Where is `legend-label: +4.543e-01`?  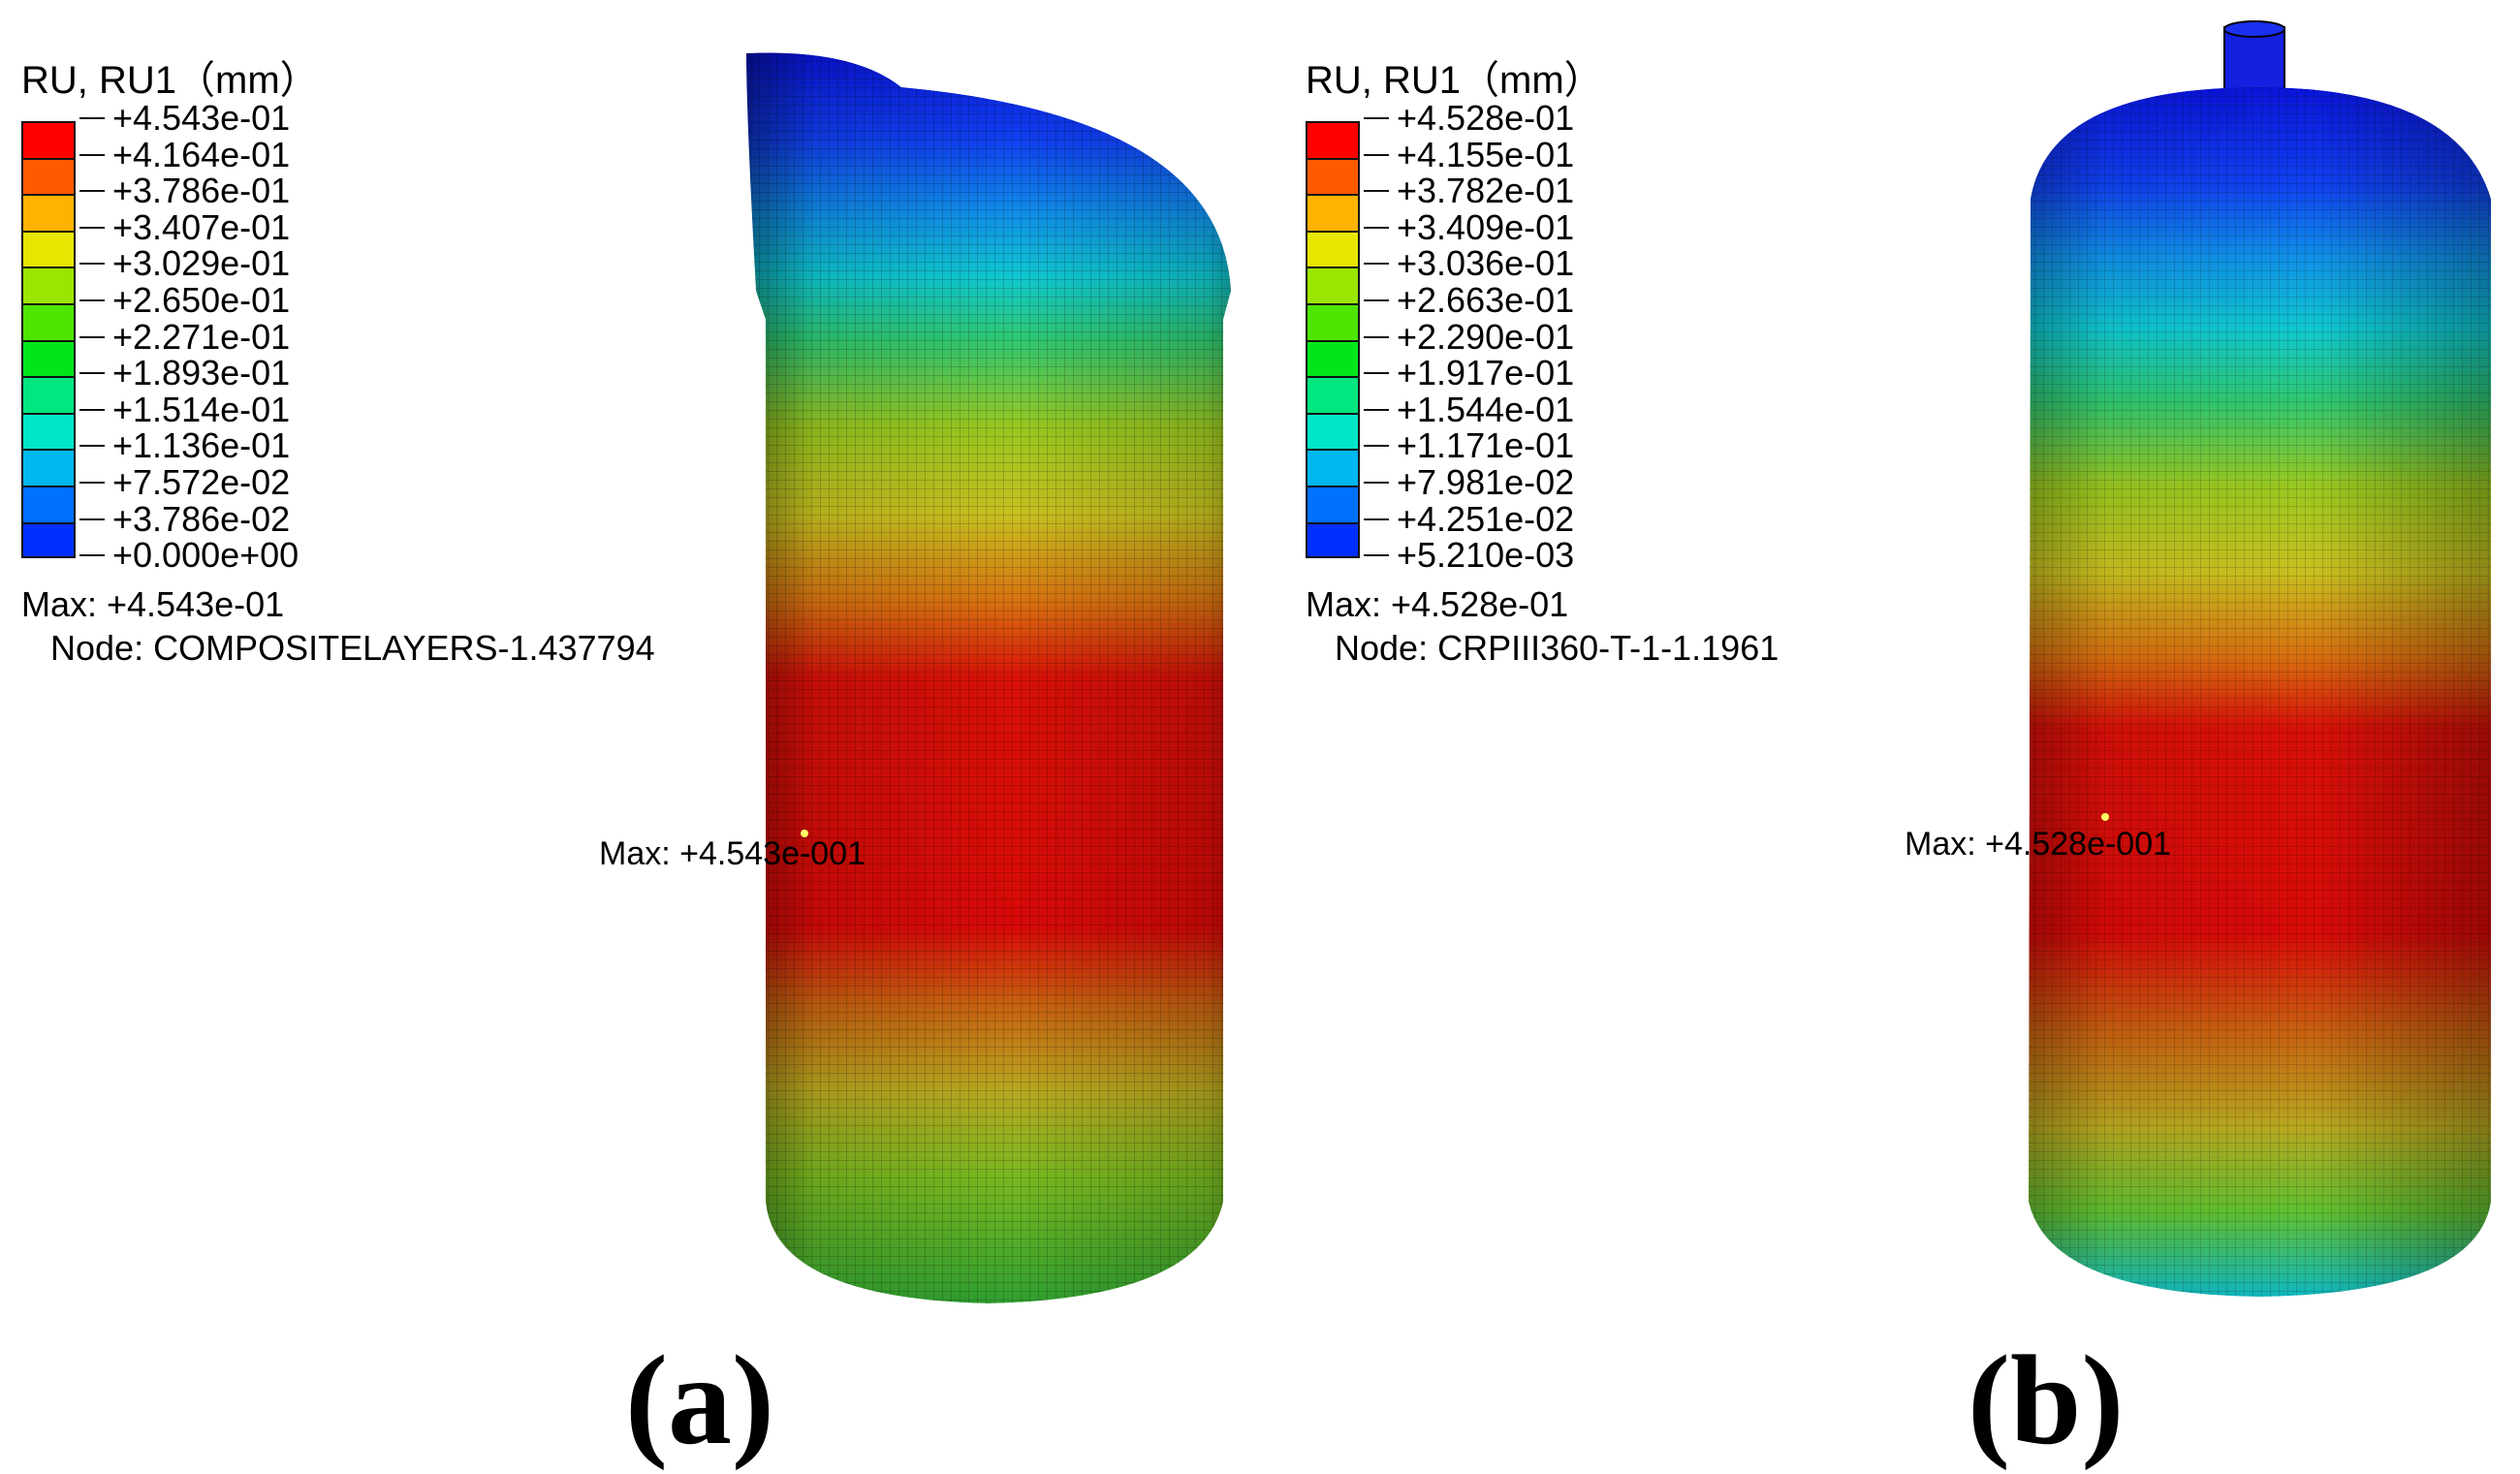 legend-label: +4.543e-01 is located at coordinates (189, 118).